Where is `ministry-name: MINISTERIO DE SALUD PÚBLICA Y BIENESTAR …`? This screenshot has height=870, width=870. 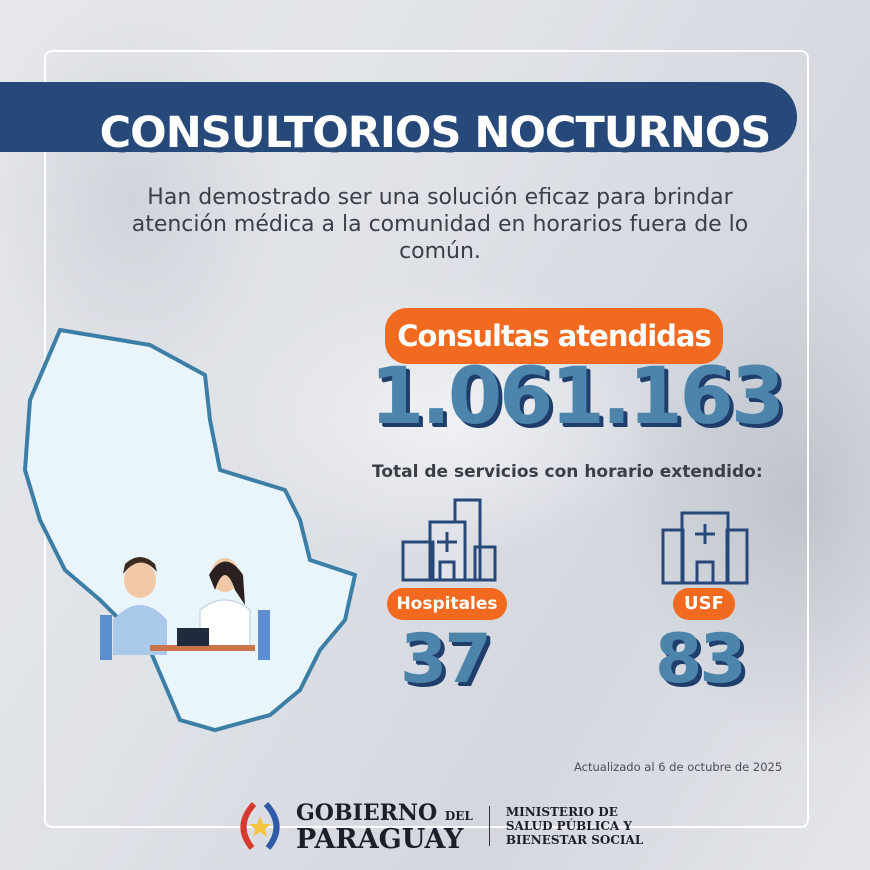
ministry-name: MINISTERIO DE SALUD PÚBLICA Y BIENESTAR … is located at coordinates (574, 826).